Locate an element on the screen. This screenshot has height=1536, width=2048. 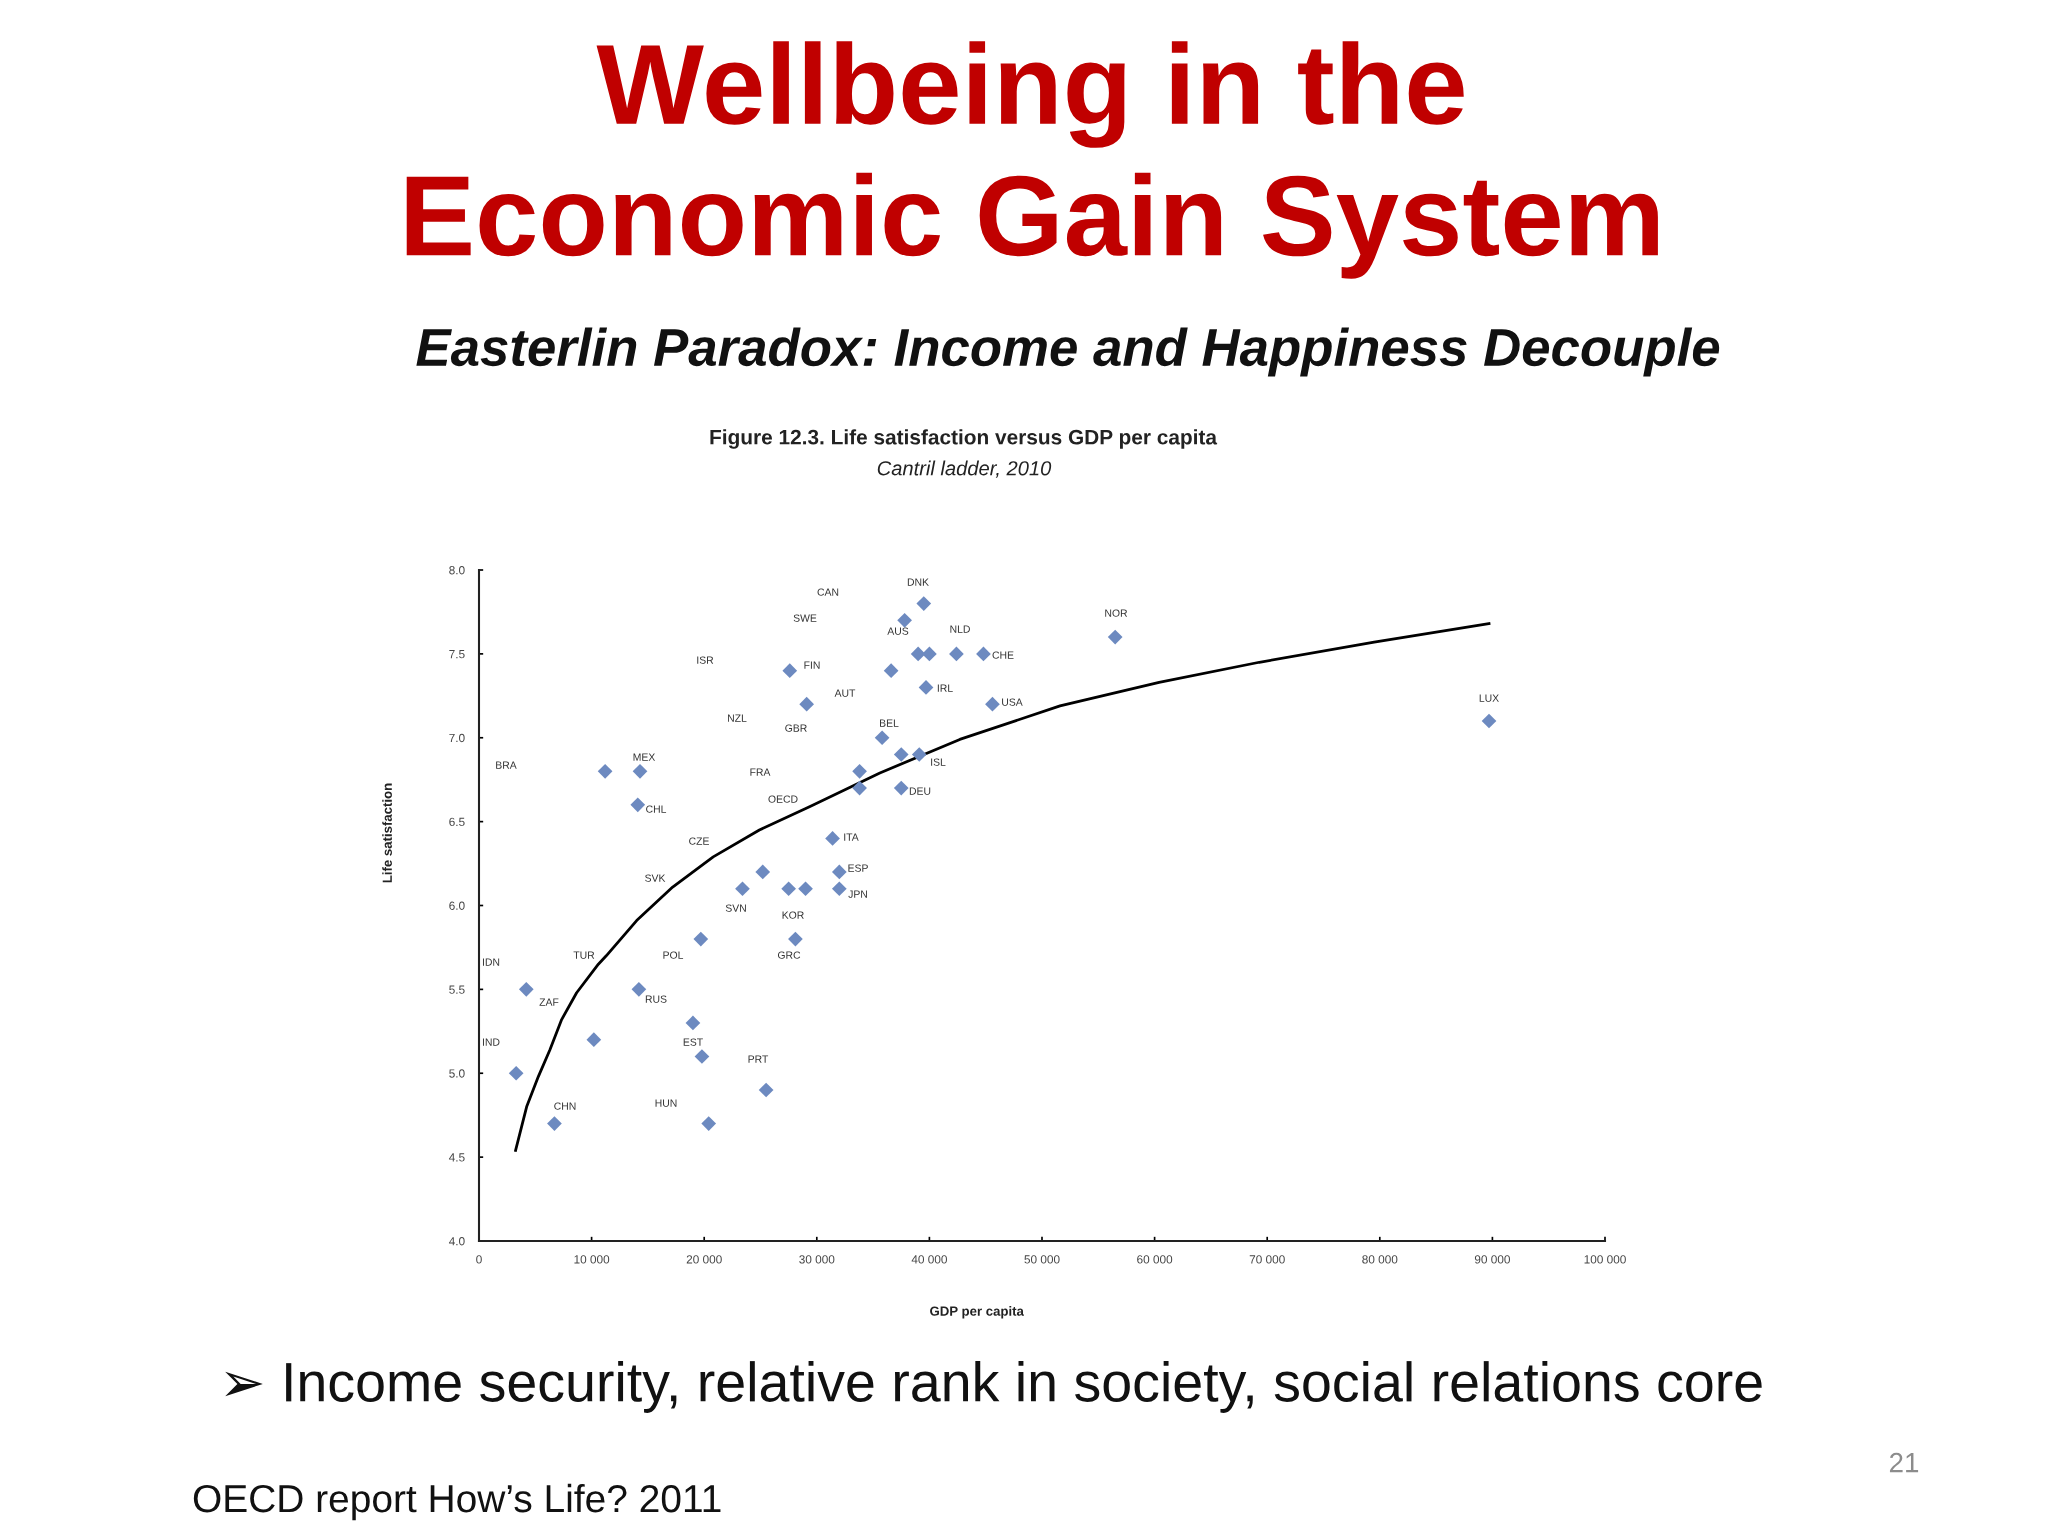
annotation: BEL is located at coordinates (889, 723).